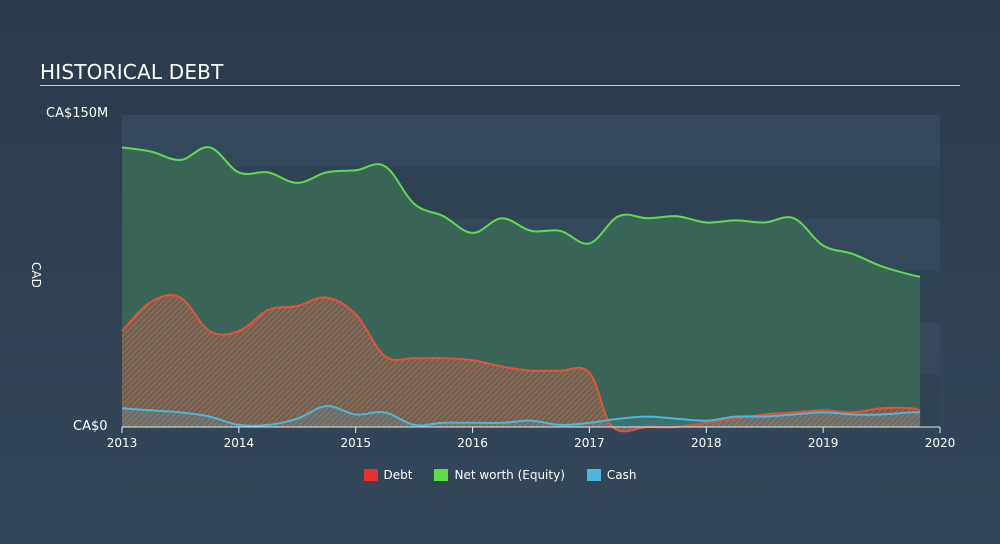 Image resolution: width=1000 pixels, height=544 pixels. I want to click on title-divider, so click(500, 85).